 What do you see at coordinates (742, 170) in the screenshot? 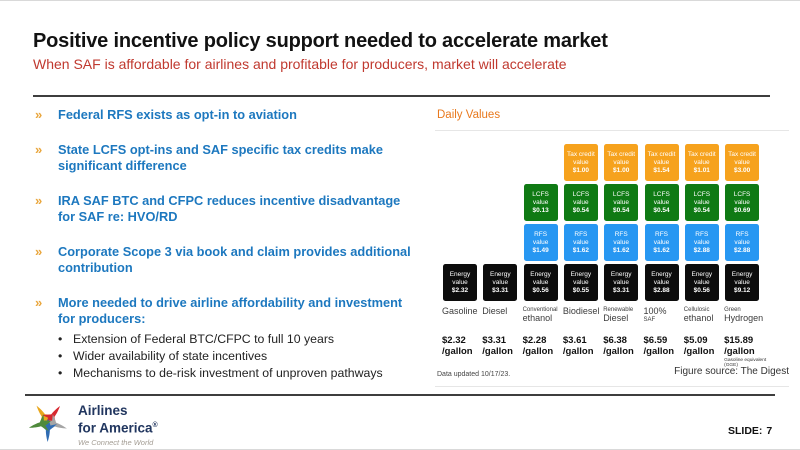
I see `box-amount: $3.00` at bounding box center [742, 170].